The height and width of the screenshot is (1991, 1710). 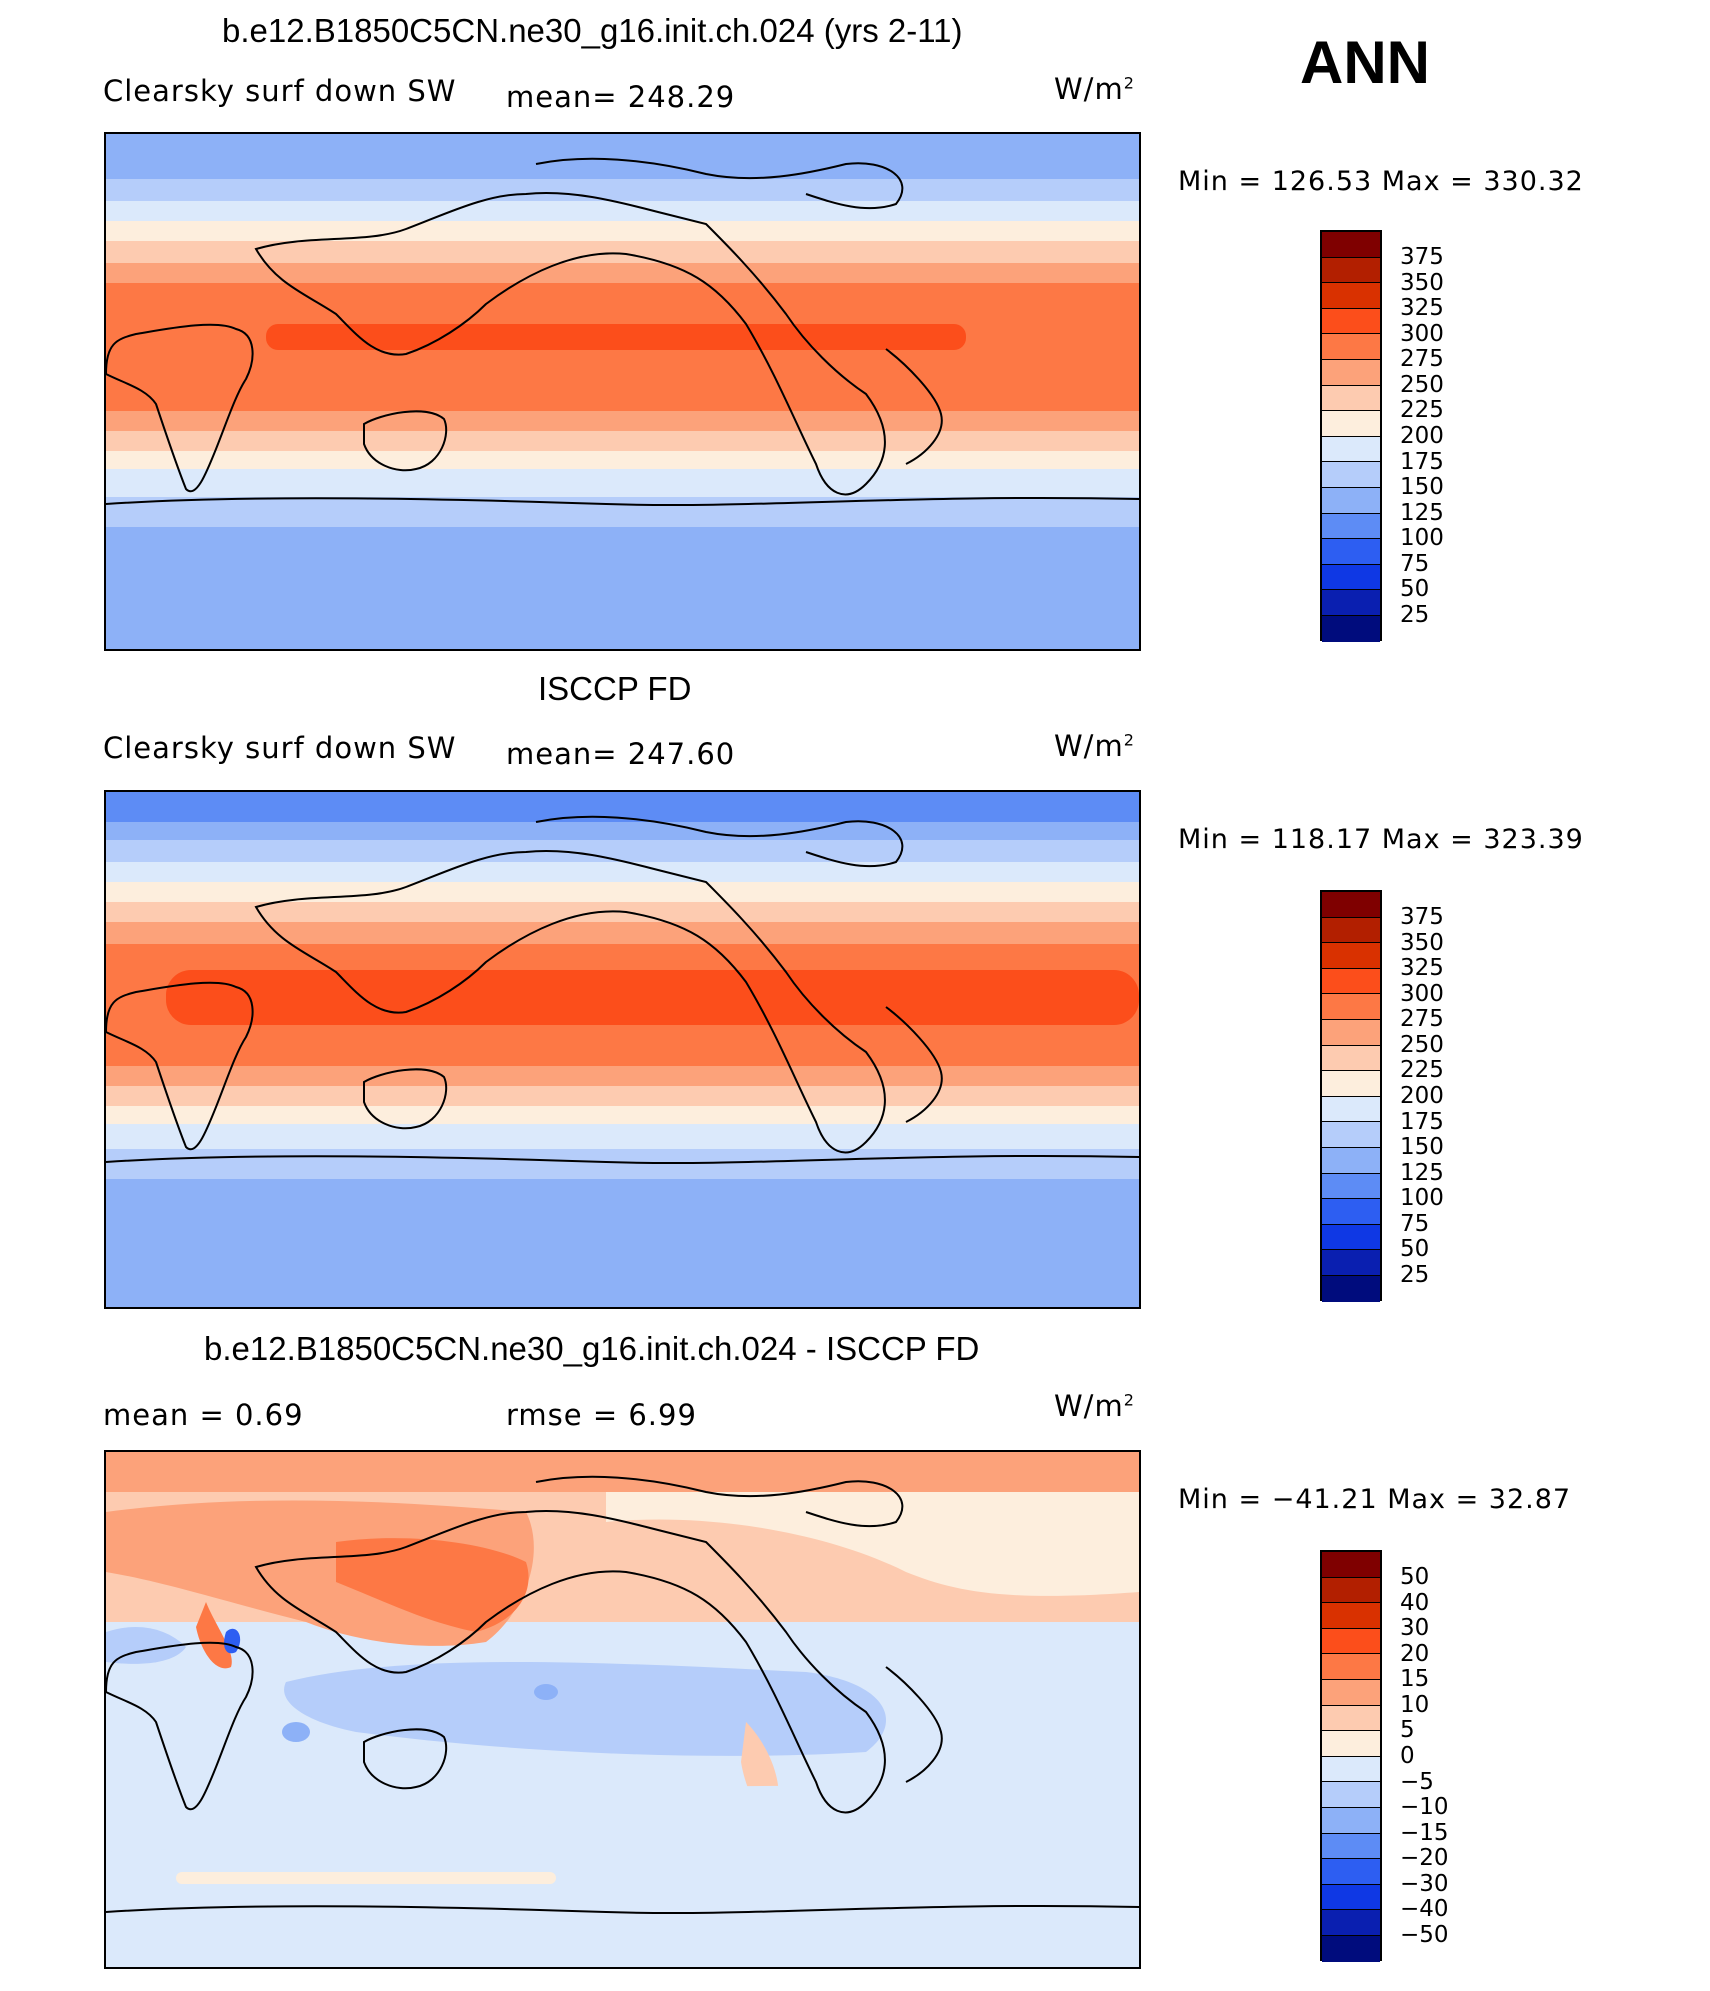 I want to click on colorbar-tick: −15, so click(x=1424, y=1833).